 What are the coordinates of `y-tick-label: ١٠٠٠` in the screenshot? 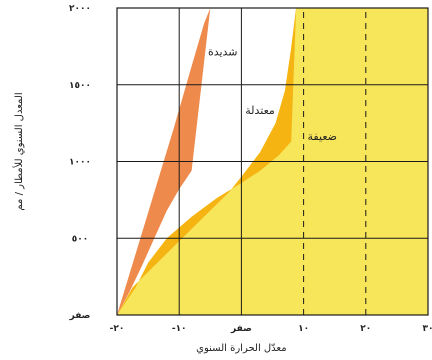 It's located at (80, 163).